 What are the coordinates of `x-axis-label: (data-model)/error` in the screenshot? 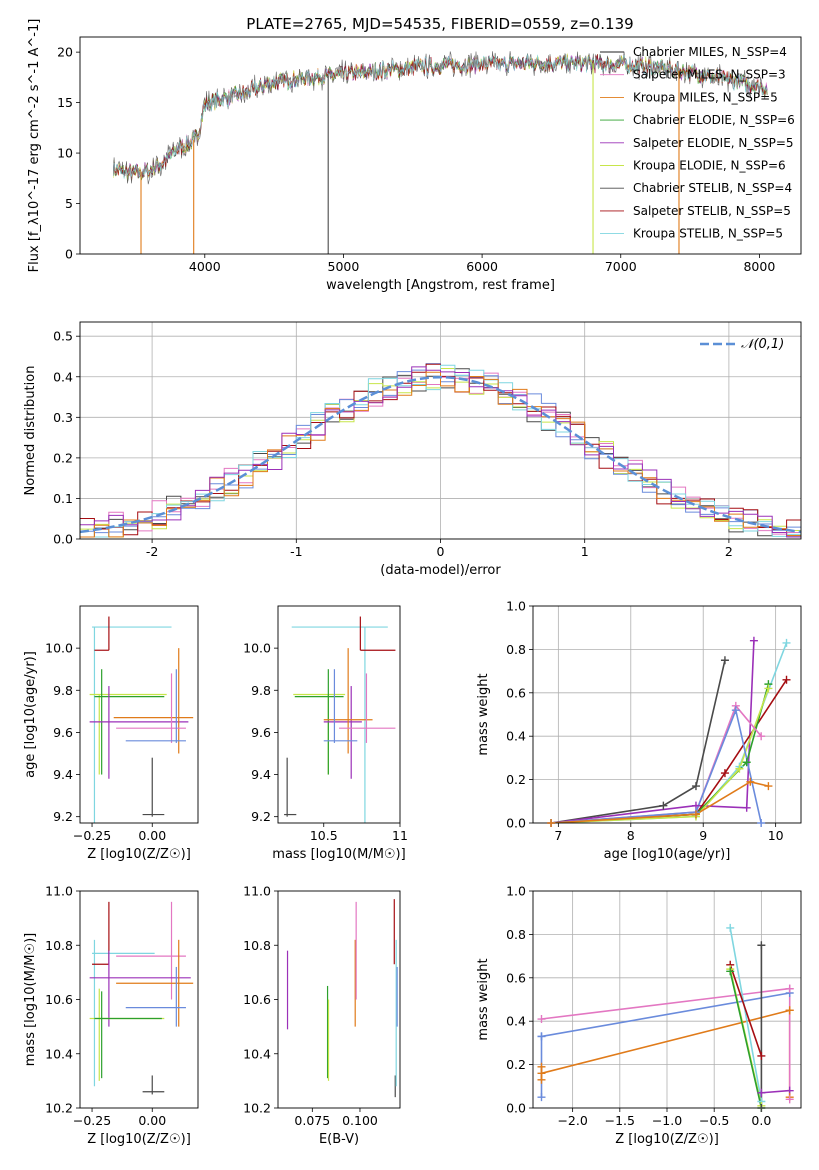 It's located at (440, 570).